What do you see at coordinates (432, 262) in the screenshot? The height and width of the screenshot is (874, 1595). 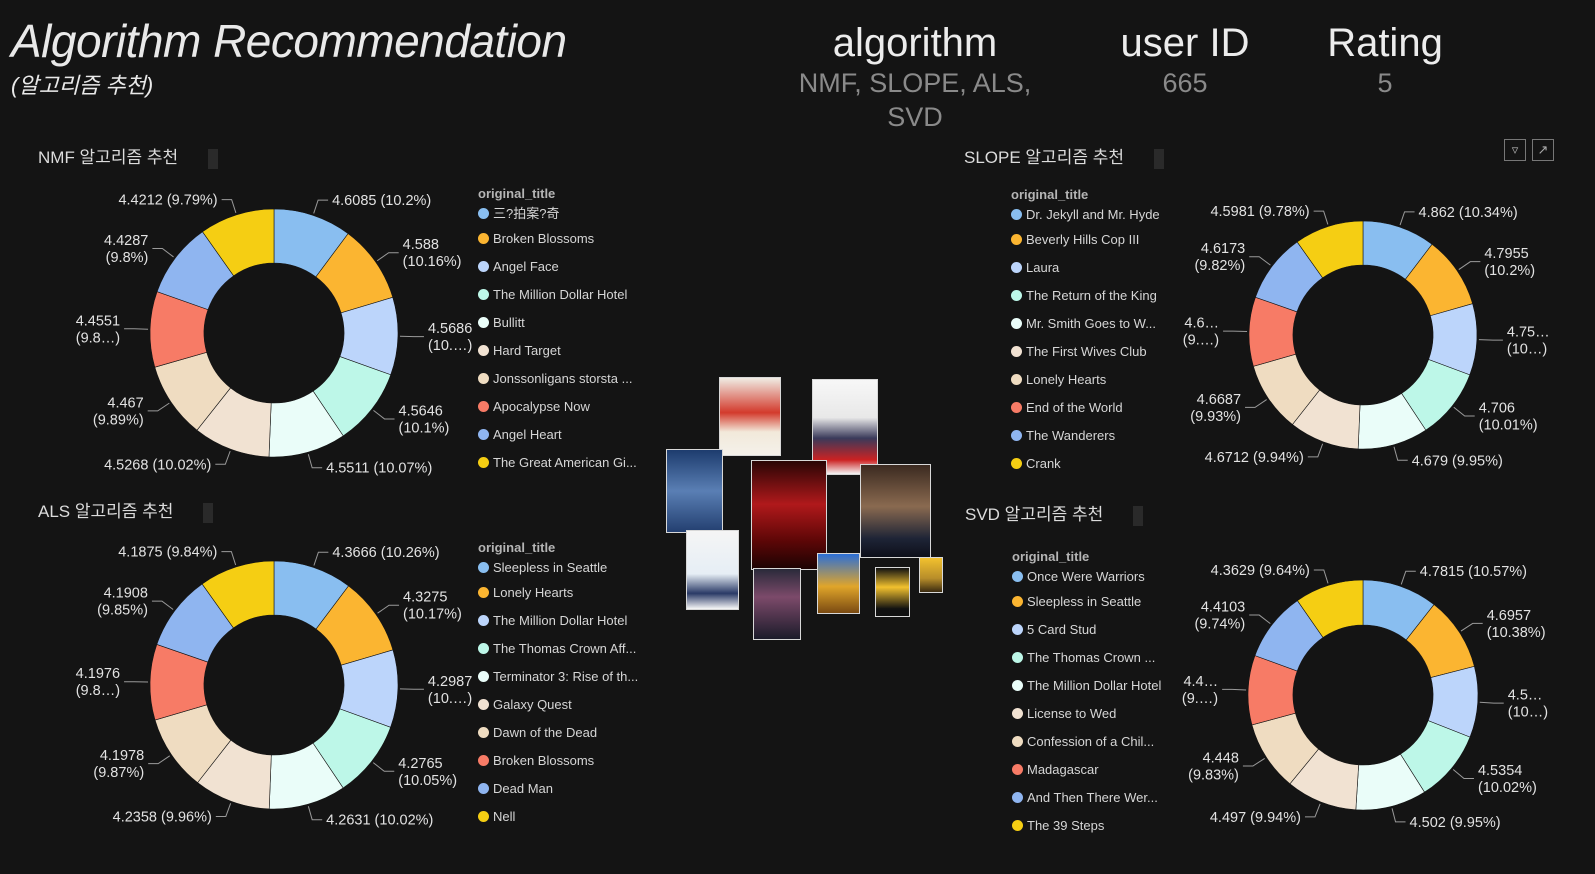 I see `data-label: (10.16%)` at bounding box center [432, 262].